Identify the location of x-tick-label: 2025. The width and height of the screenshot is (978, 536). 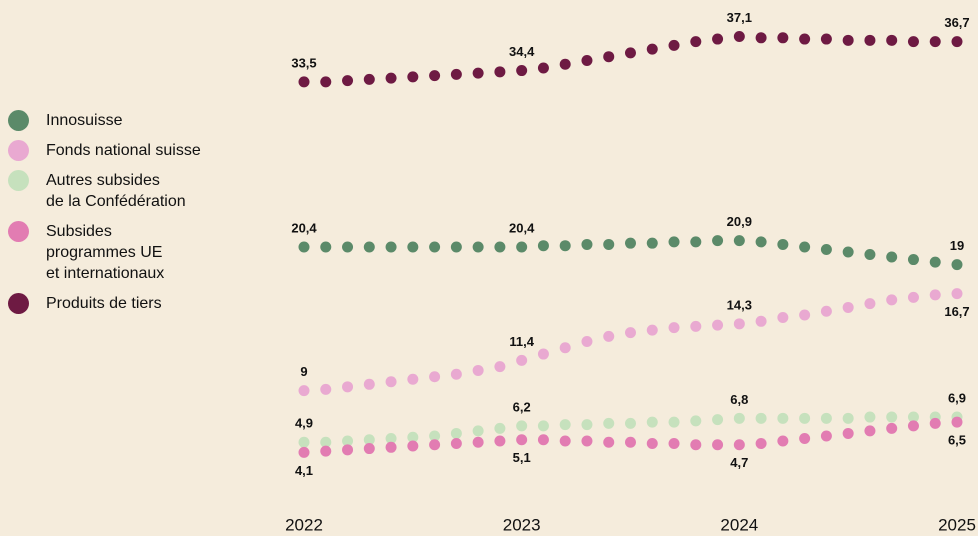
(957, 524).